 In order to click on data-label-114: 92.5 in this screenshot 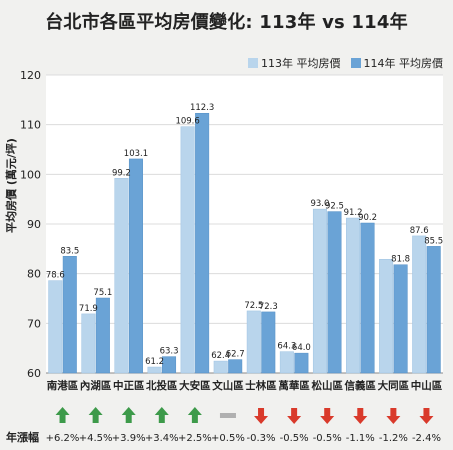, I will do `click(334, 207)`.